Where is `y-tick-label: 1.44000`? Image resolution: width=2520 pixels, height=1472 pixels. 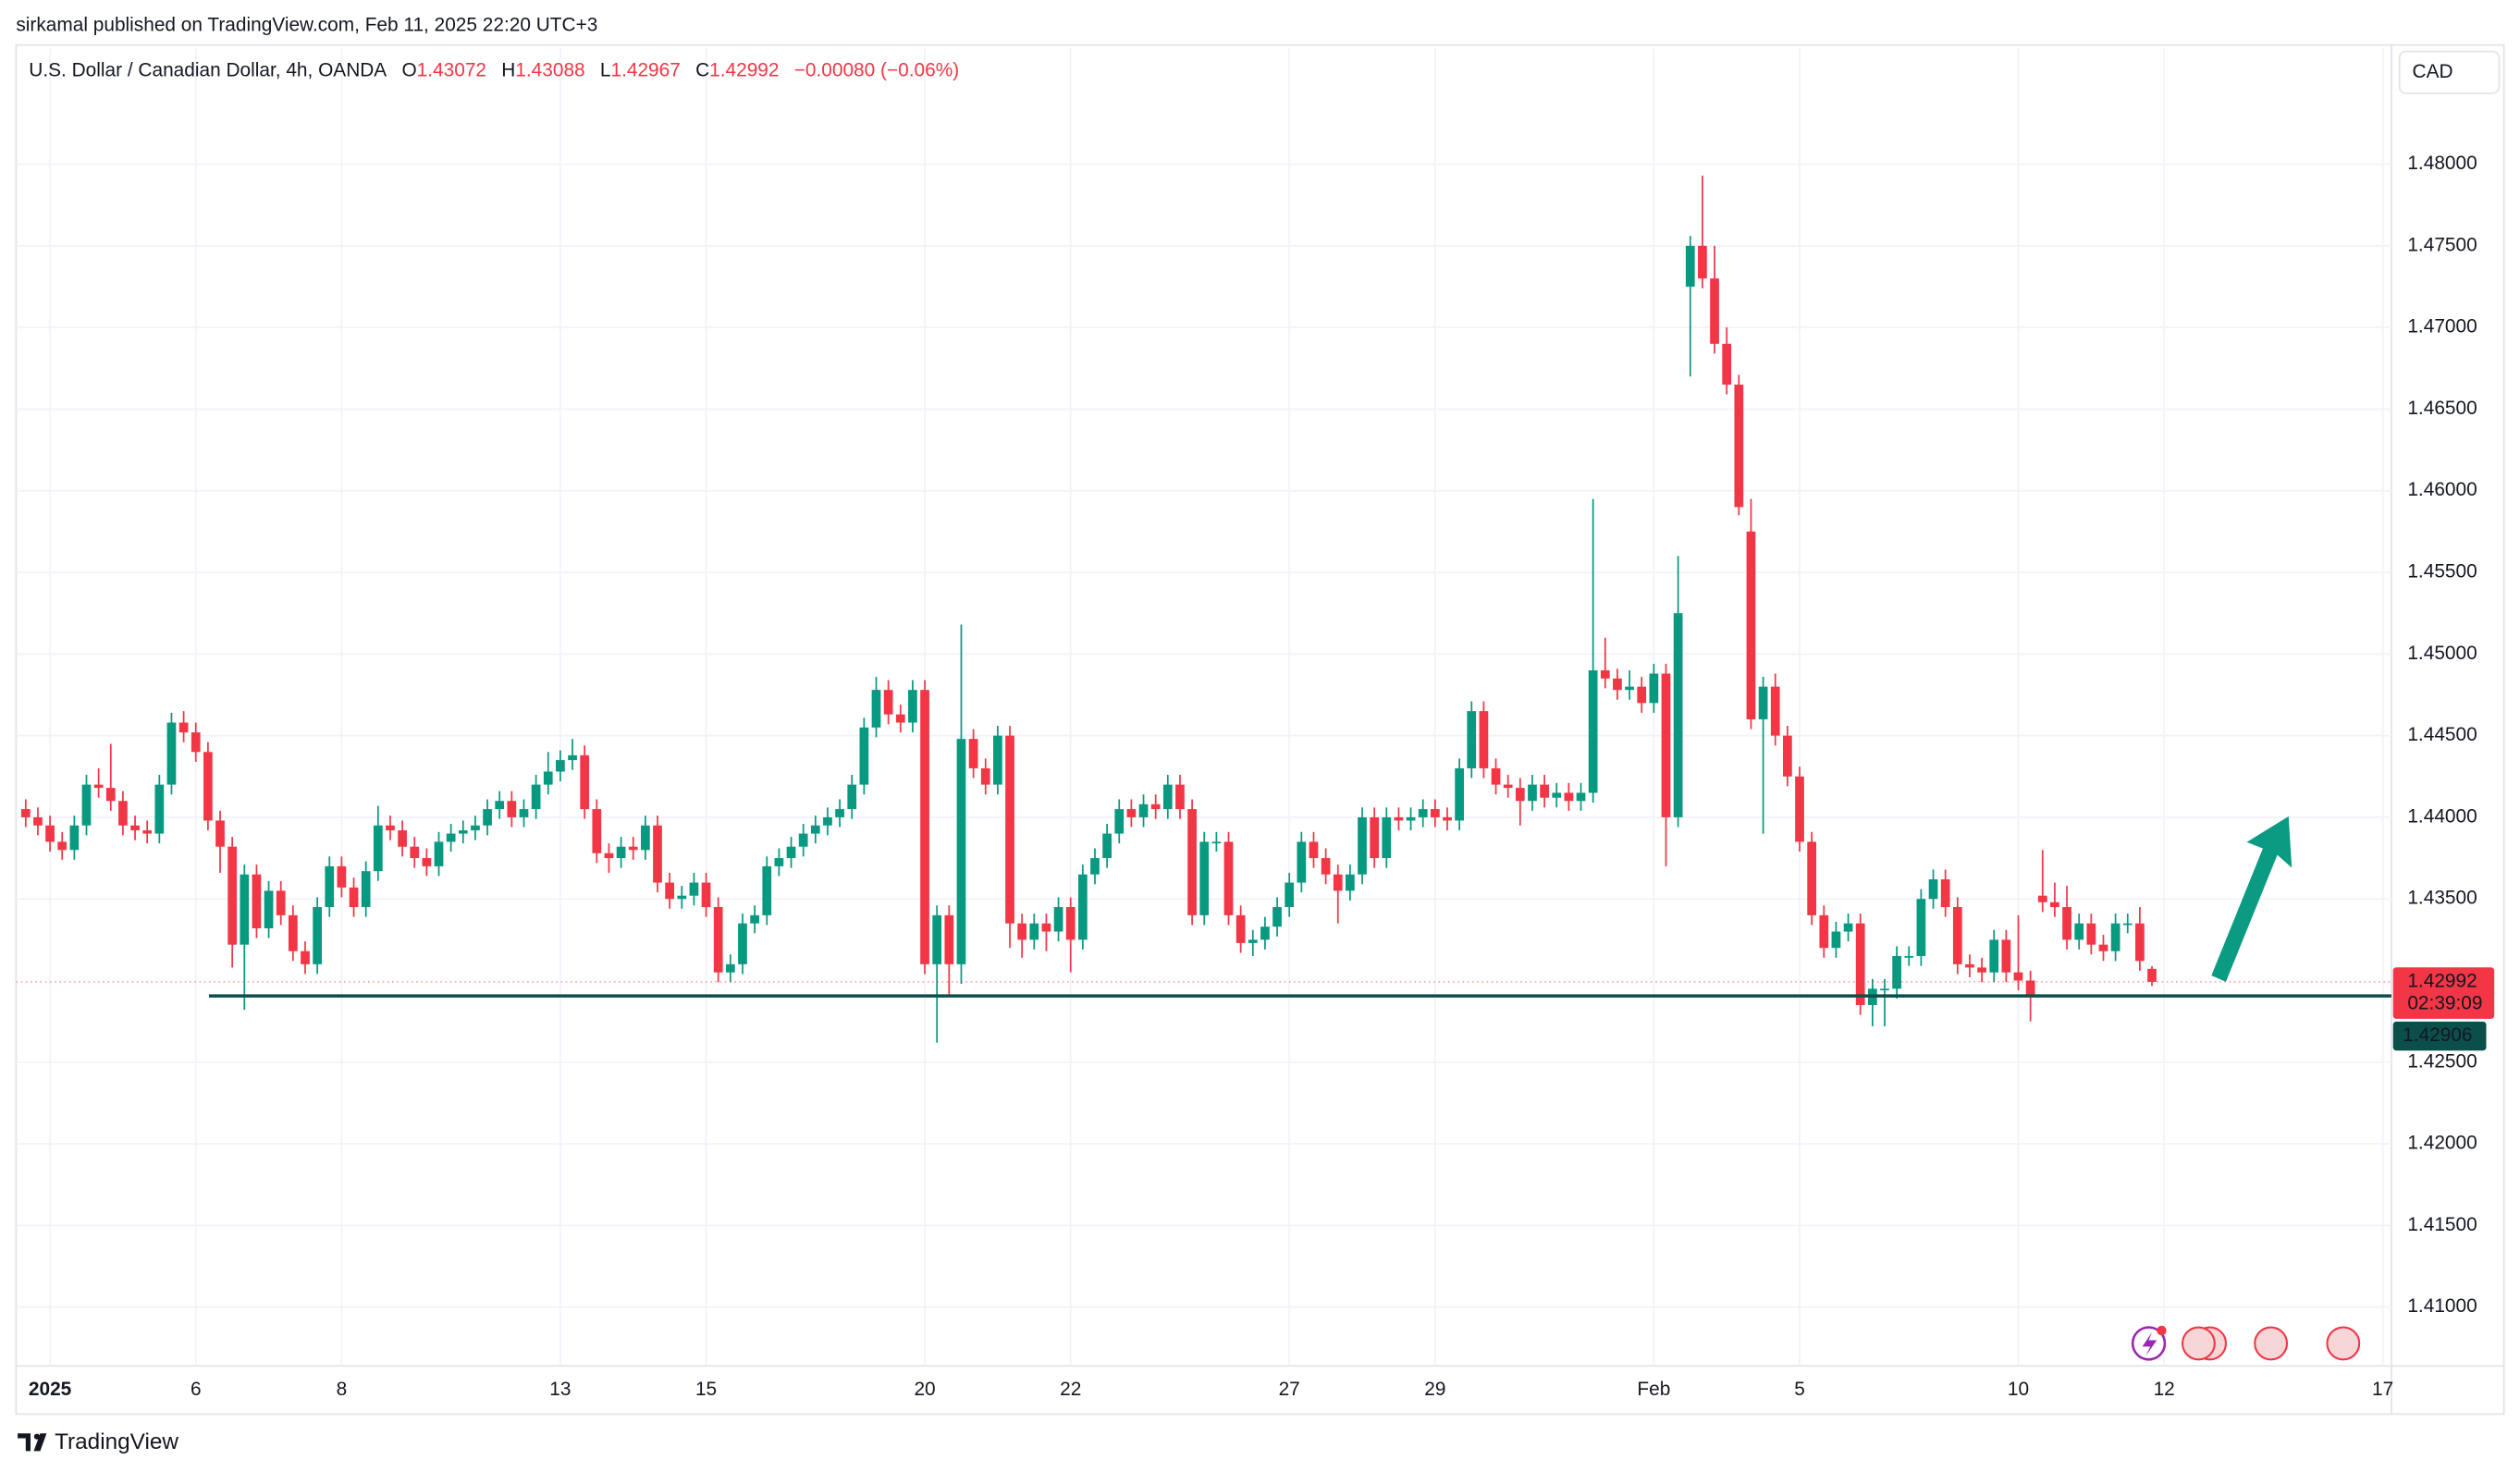
y-tick-label: 1.44000 is located at coordinates (2442, 816).